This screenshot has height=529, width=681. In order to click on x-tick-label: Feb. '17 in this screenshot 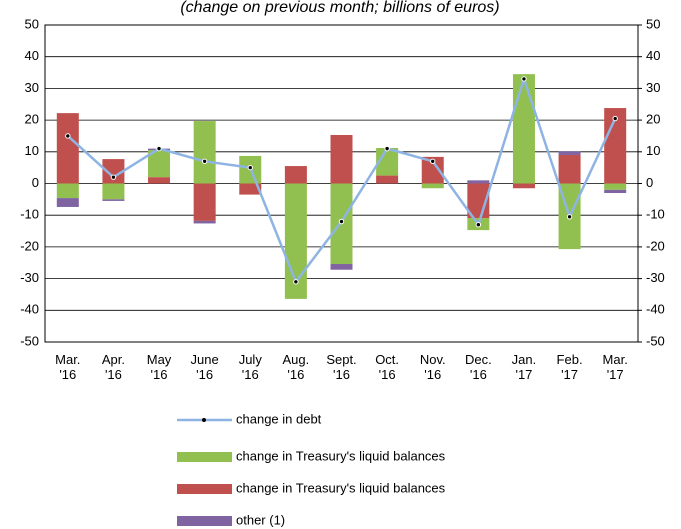, I will do `click(569, 367)`.